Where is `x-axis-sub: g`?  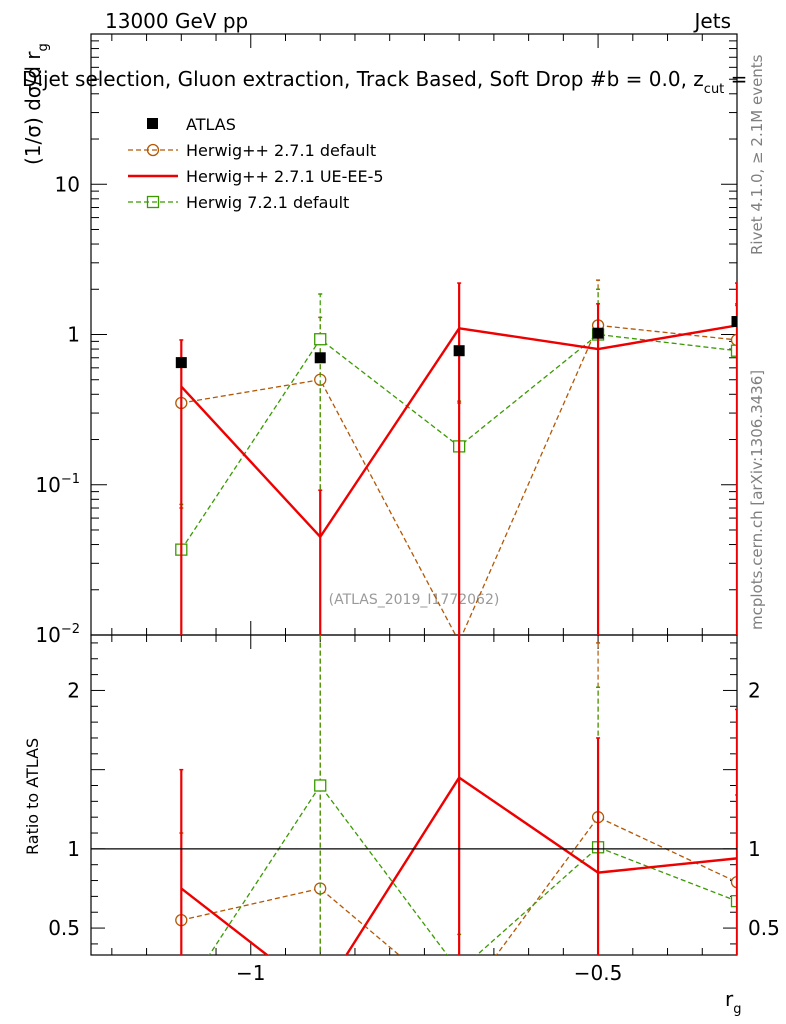
x-axis-sub: g is located at coordinates (737, 1009).